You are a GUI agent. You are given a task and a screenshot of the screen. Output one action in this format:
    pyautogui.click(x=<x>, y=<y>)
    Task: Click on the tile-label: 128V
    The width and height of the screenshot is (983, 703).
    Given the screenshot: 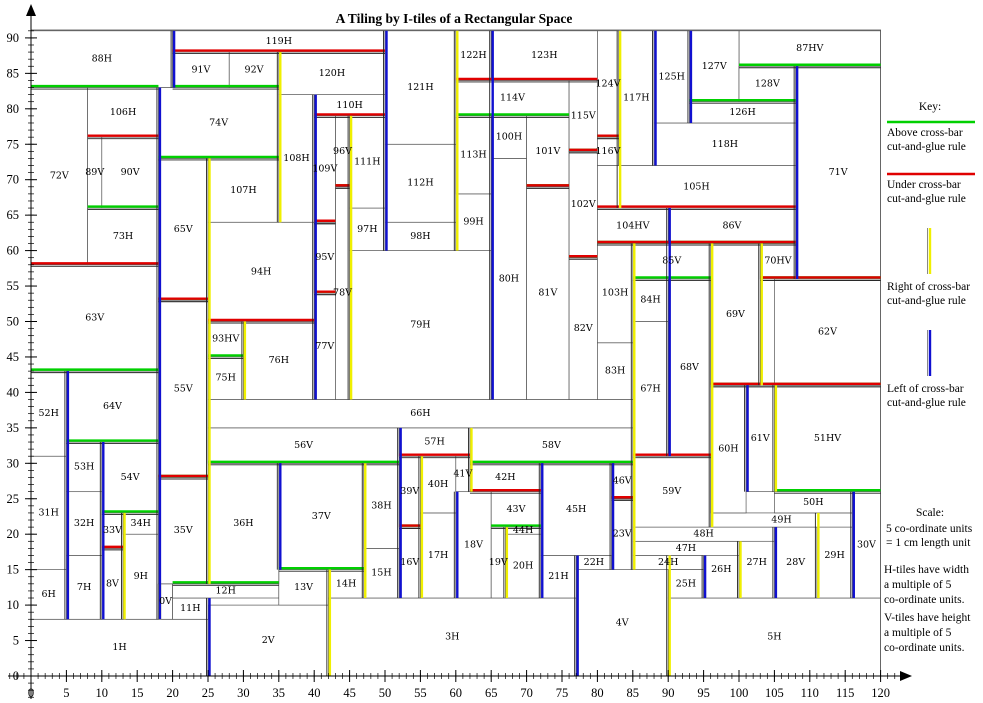 What is the action you would take?
    pyautogui.click(x=767, y=83)
    